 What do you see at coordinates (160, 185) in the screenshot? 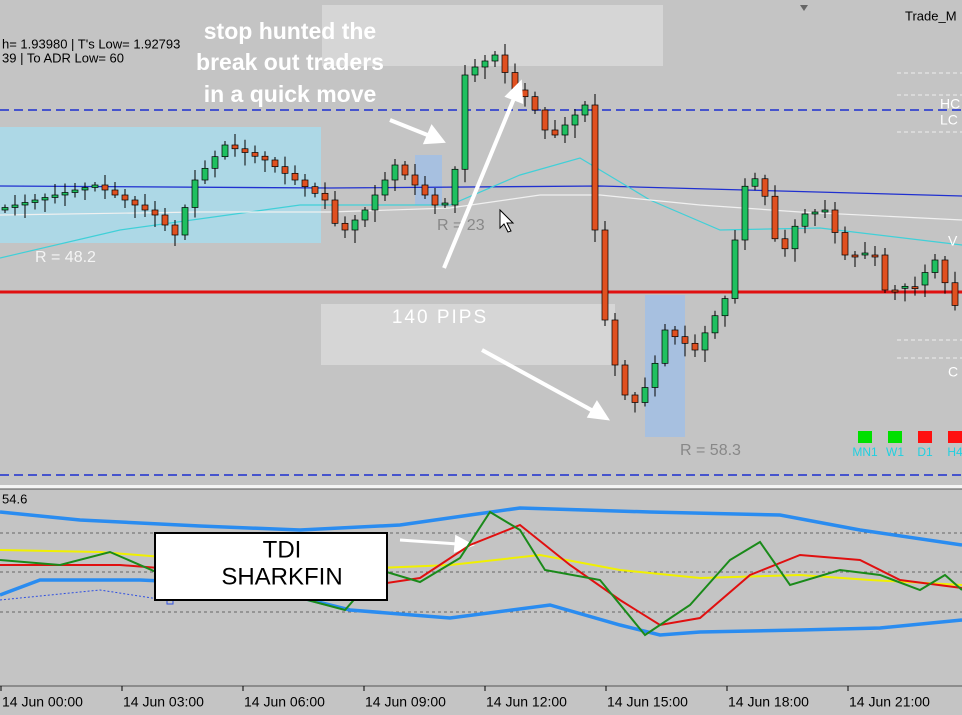
I see `range-box` at bounding box center [160, 185].